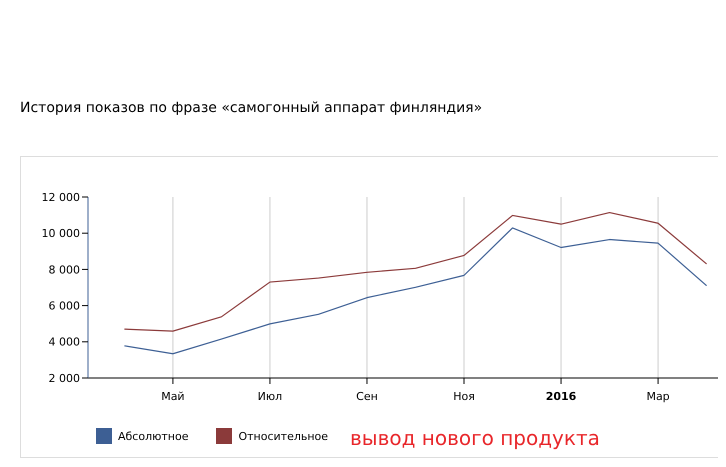 The image size is (726, 467). I want to click on y-tick-label: 6 000, so click(64, 306).